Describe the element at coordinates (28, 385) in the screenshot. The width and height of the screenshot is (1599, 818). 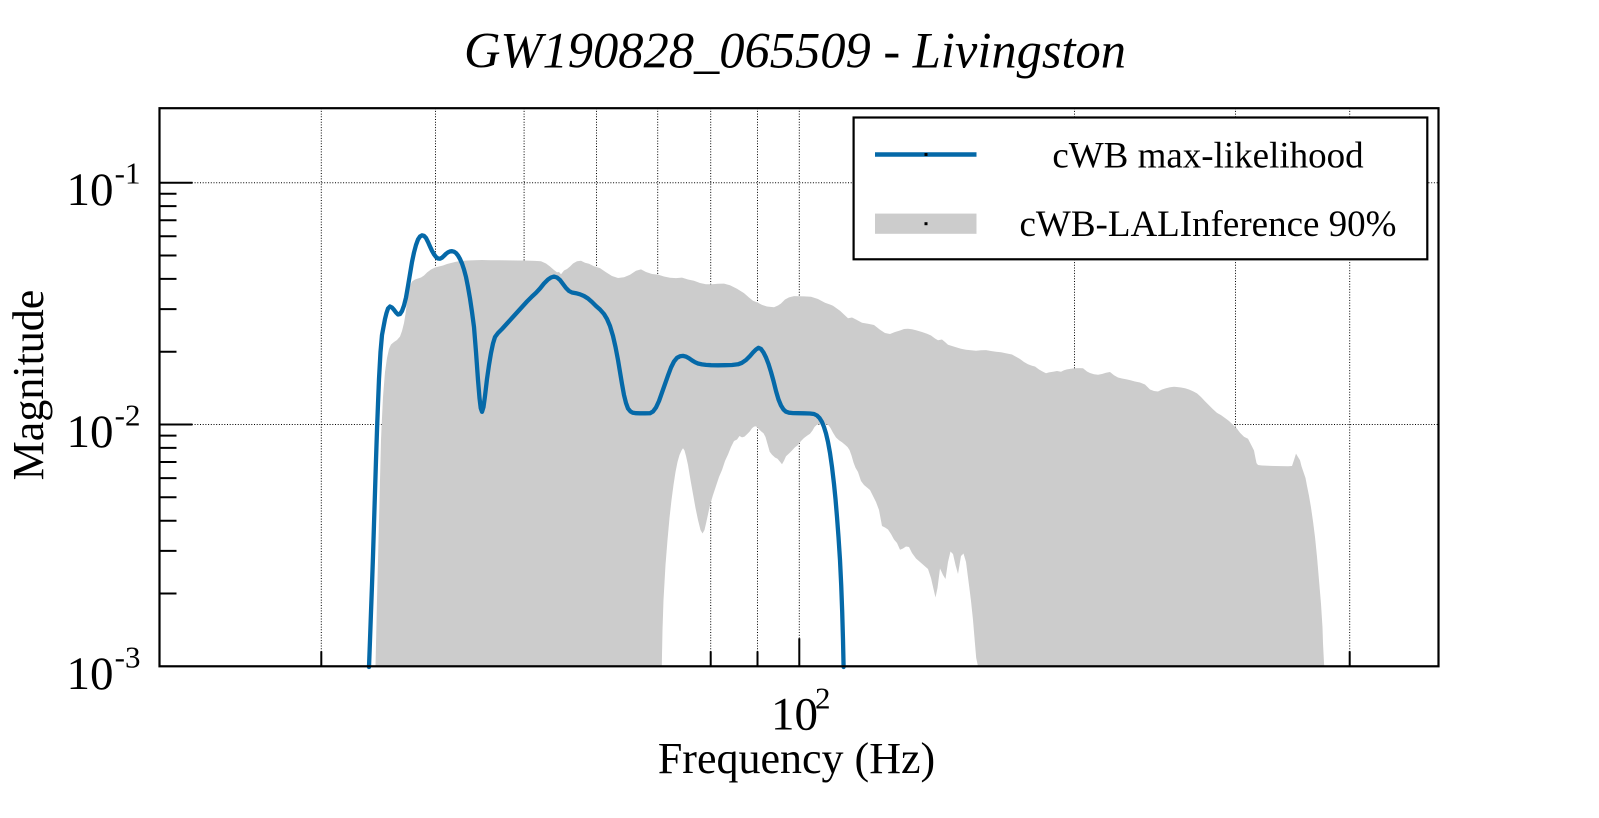
I see `svg-text: Magnitude` at that location.